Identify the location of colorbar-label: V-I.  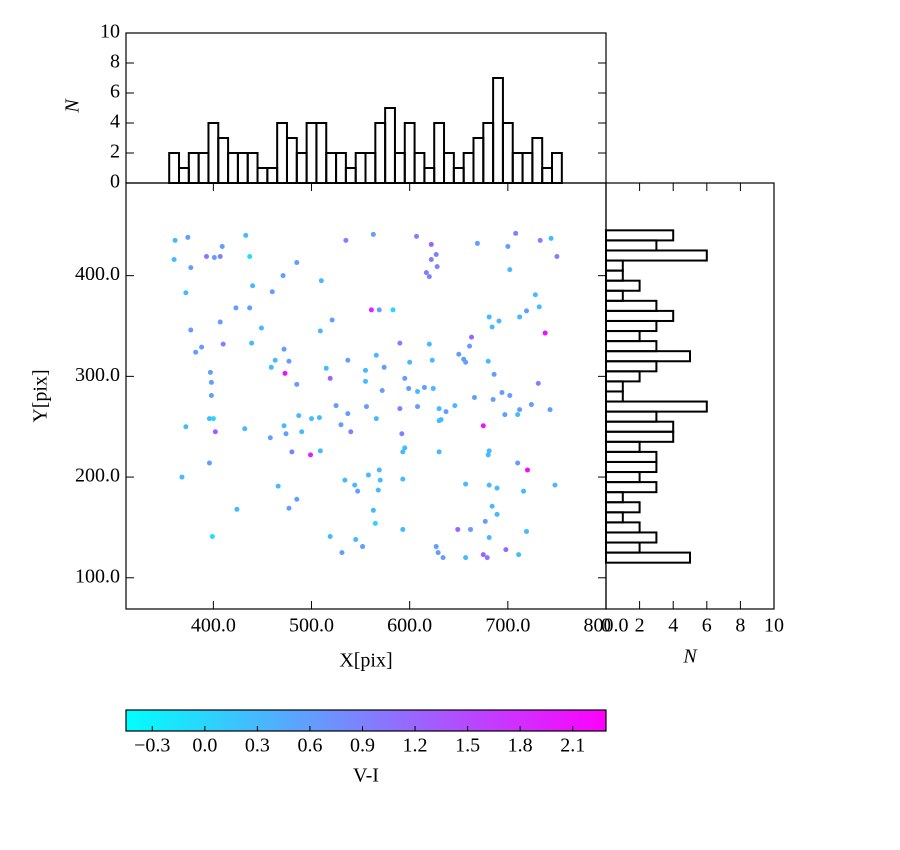
(366, 776).